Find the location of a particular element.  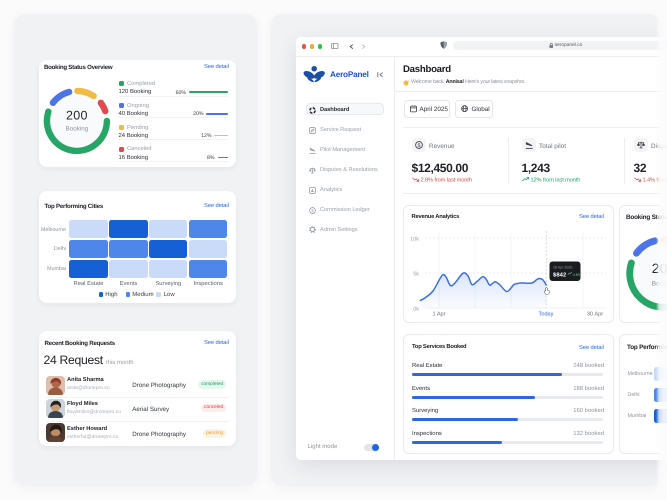

svg-text: 0k is located at coordinates (416, 309).